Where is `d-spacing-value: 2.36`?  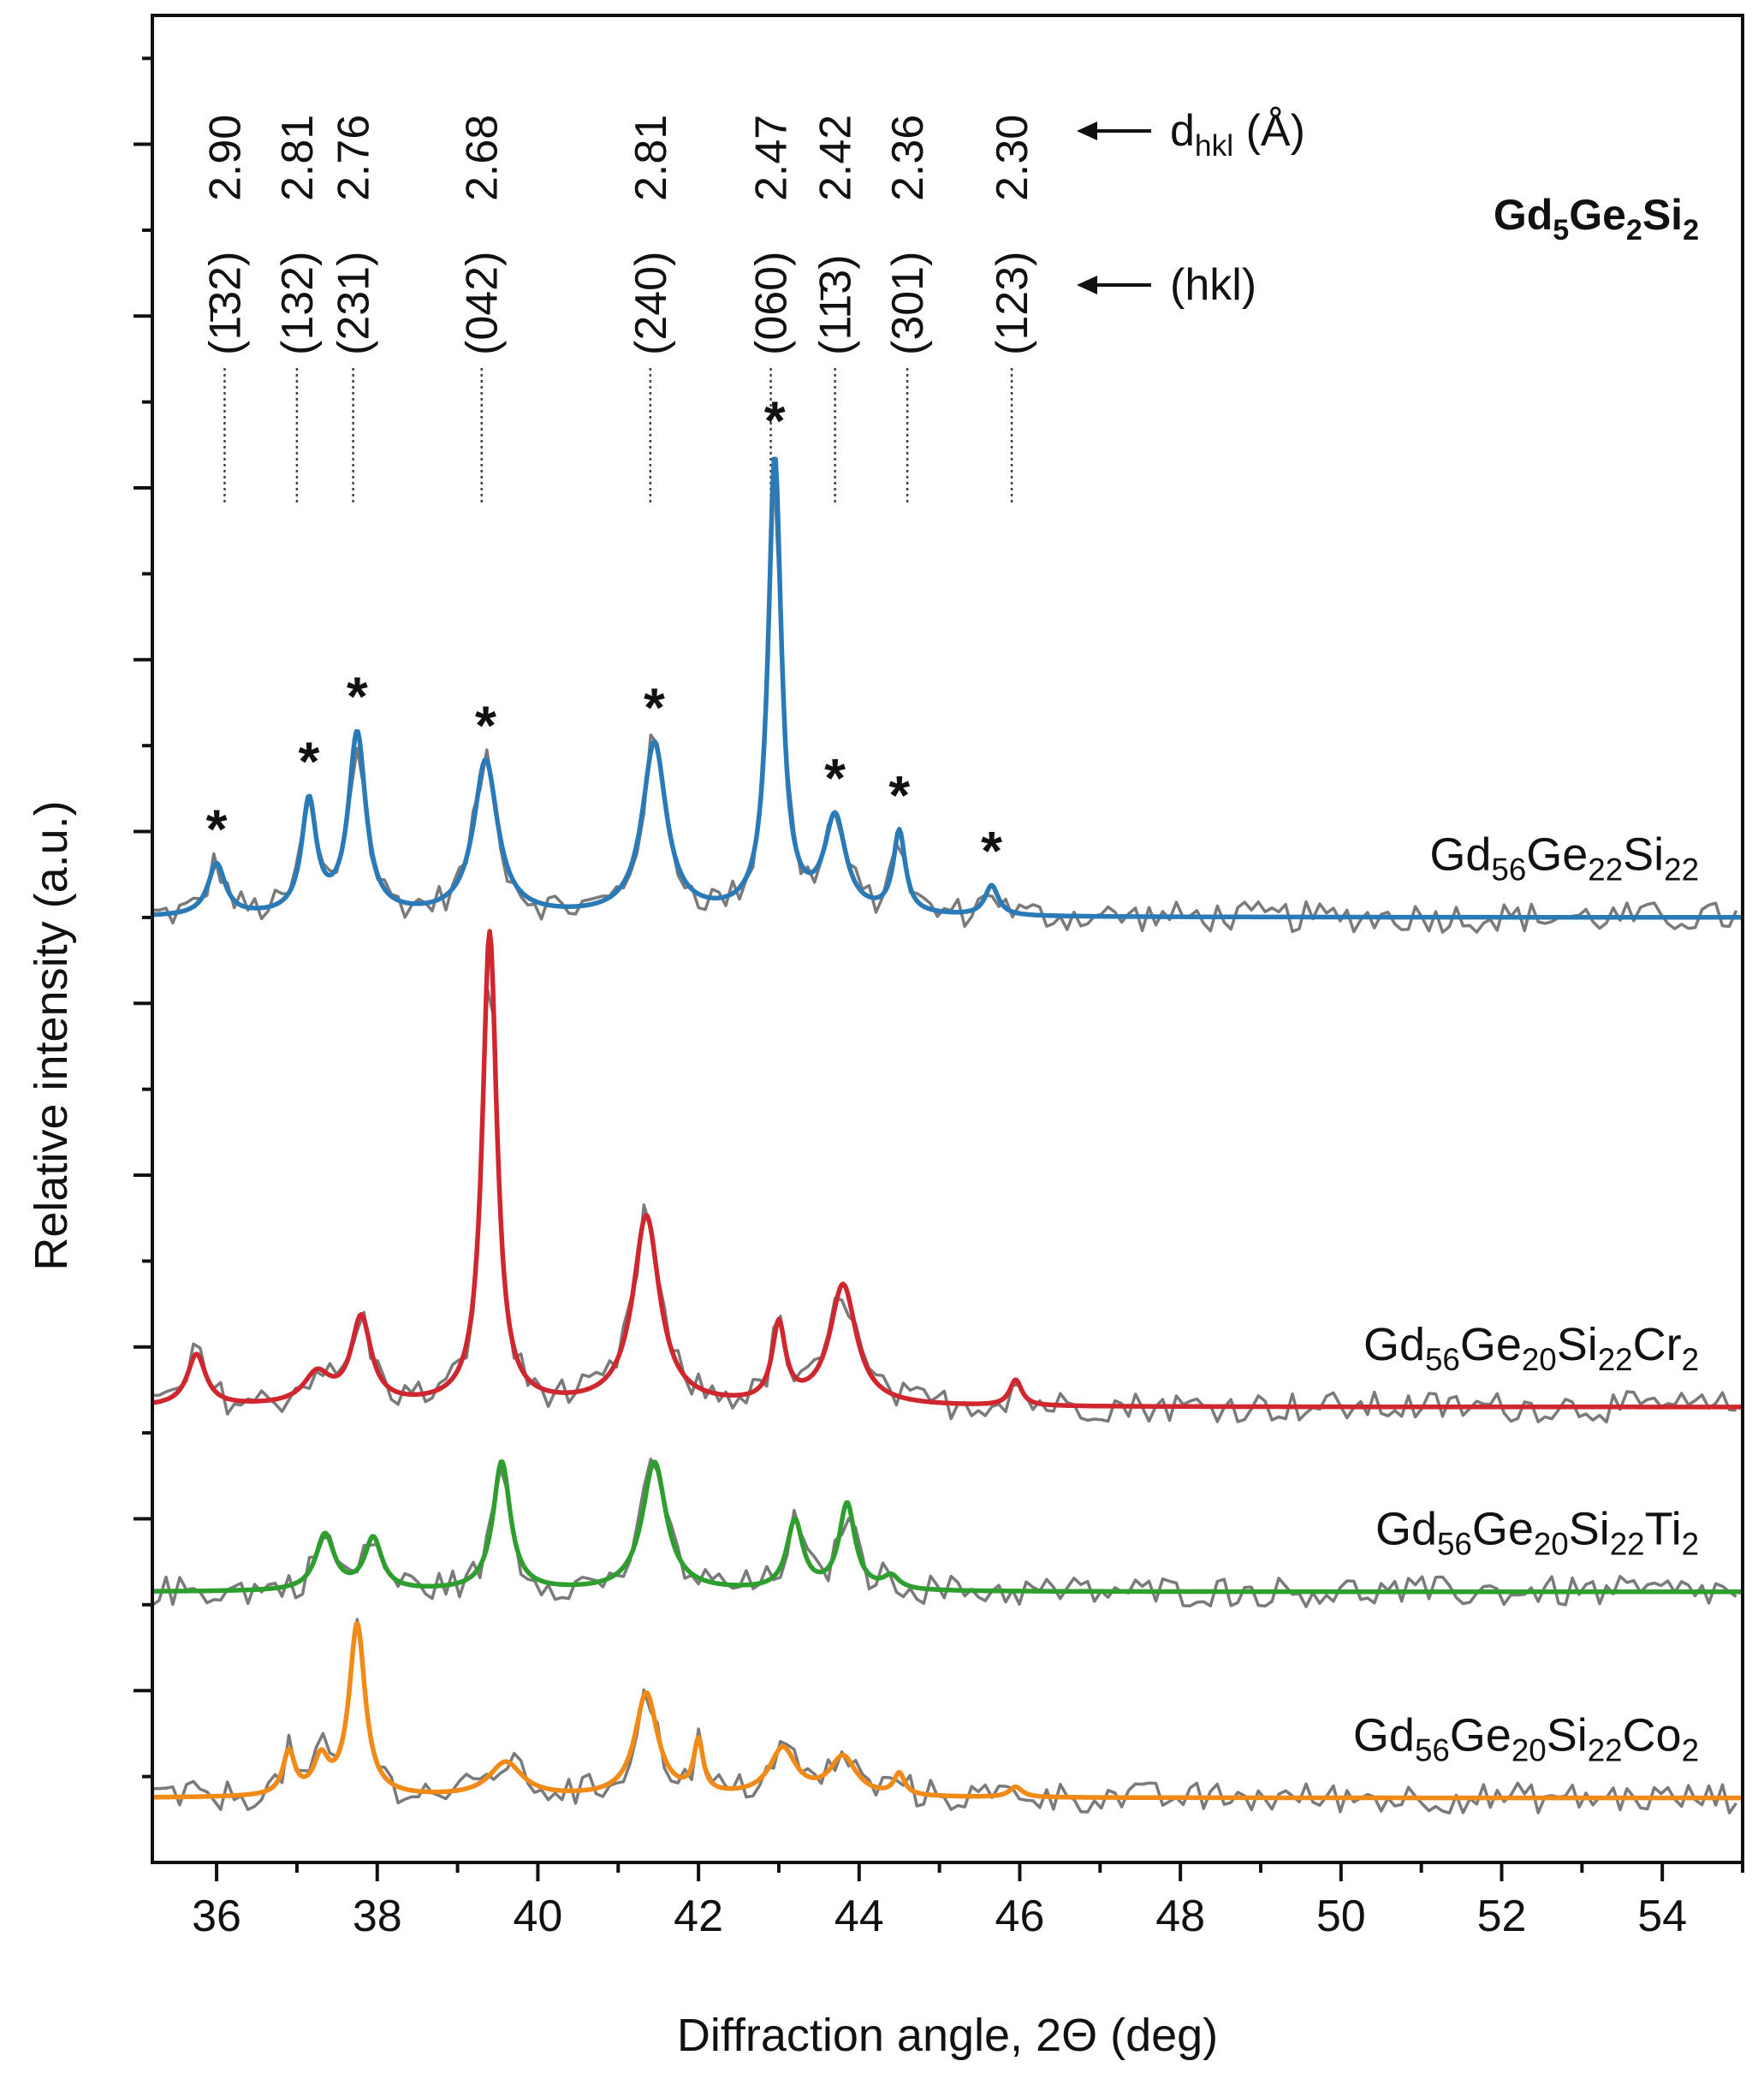 d-spacing-value: 2.36 is located at coordinates (908, 158).